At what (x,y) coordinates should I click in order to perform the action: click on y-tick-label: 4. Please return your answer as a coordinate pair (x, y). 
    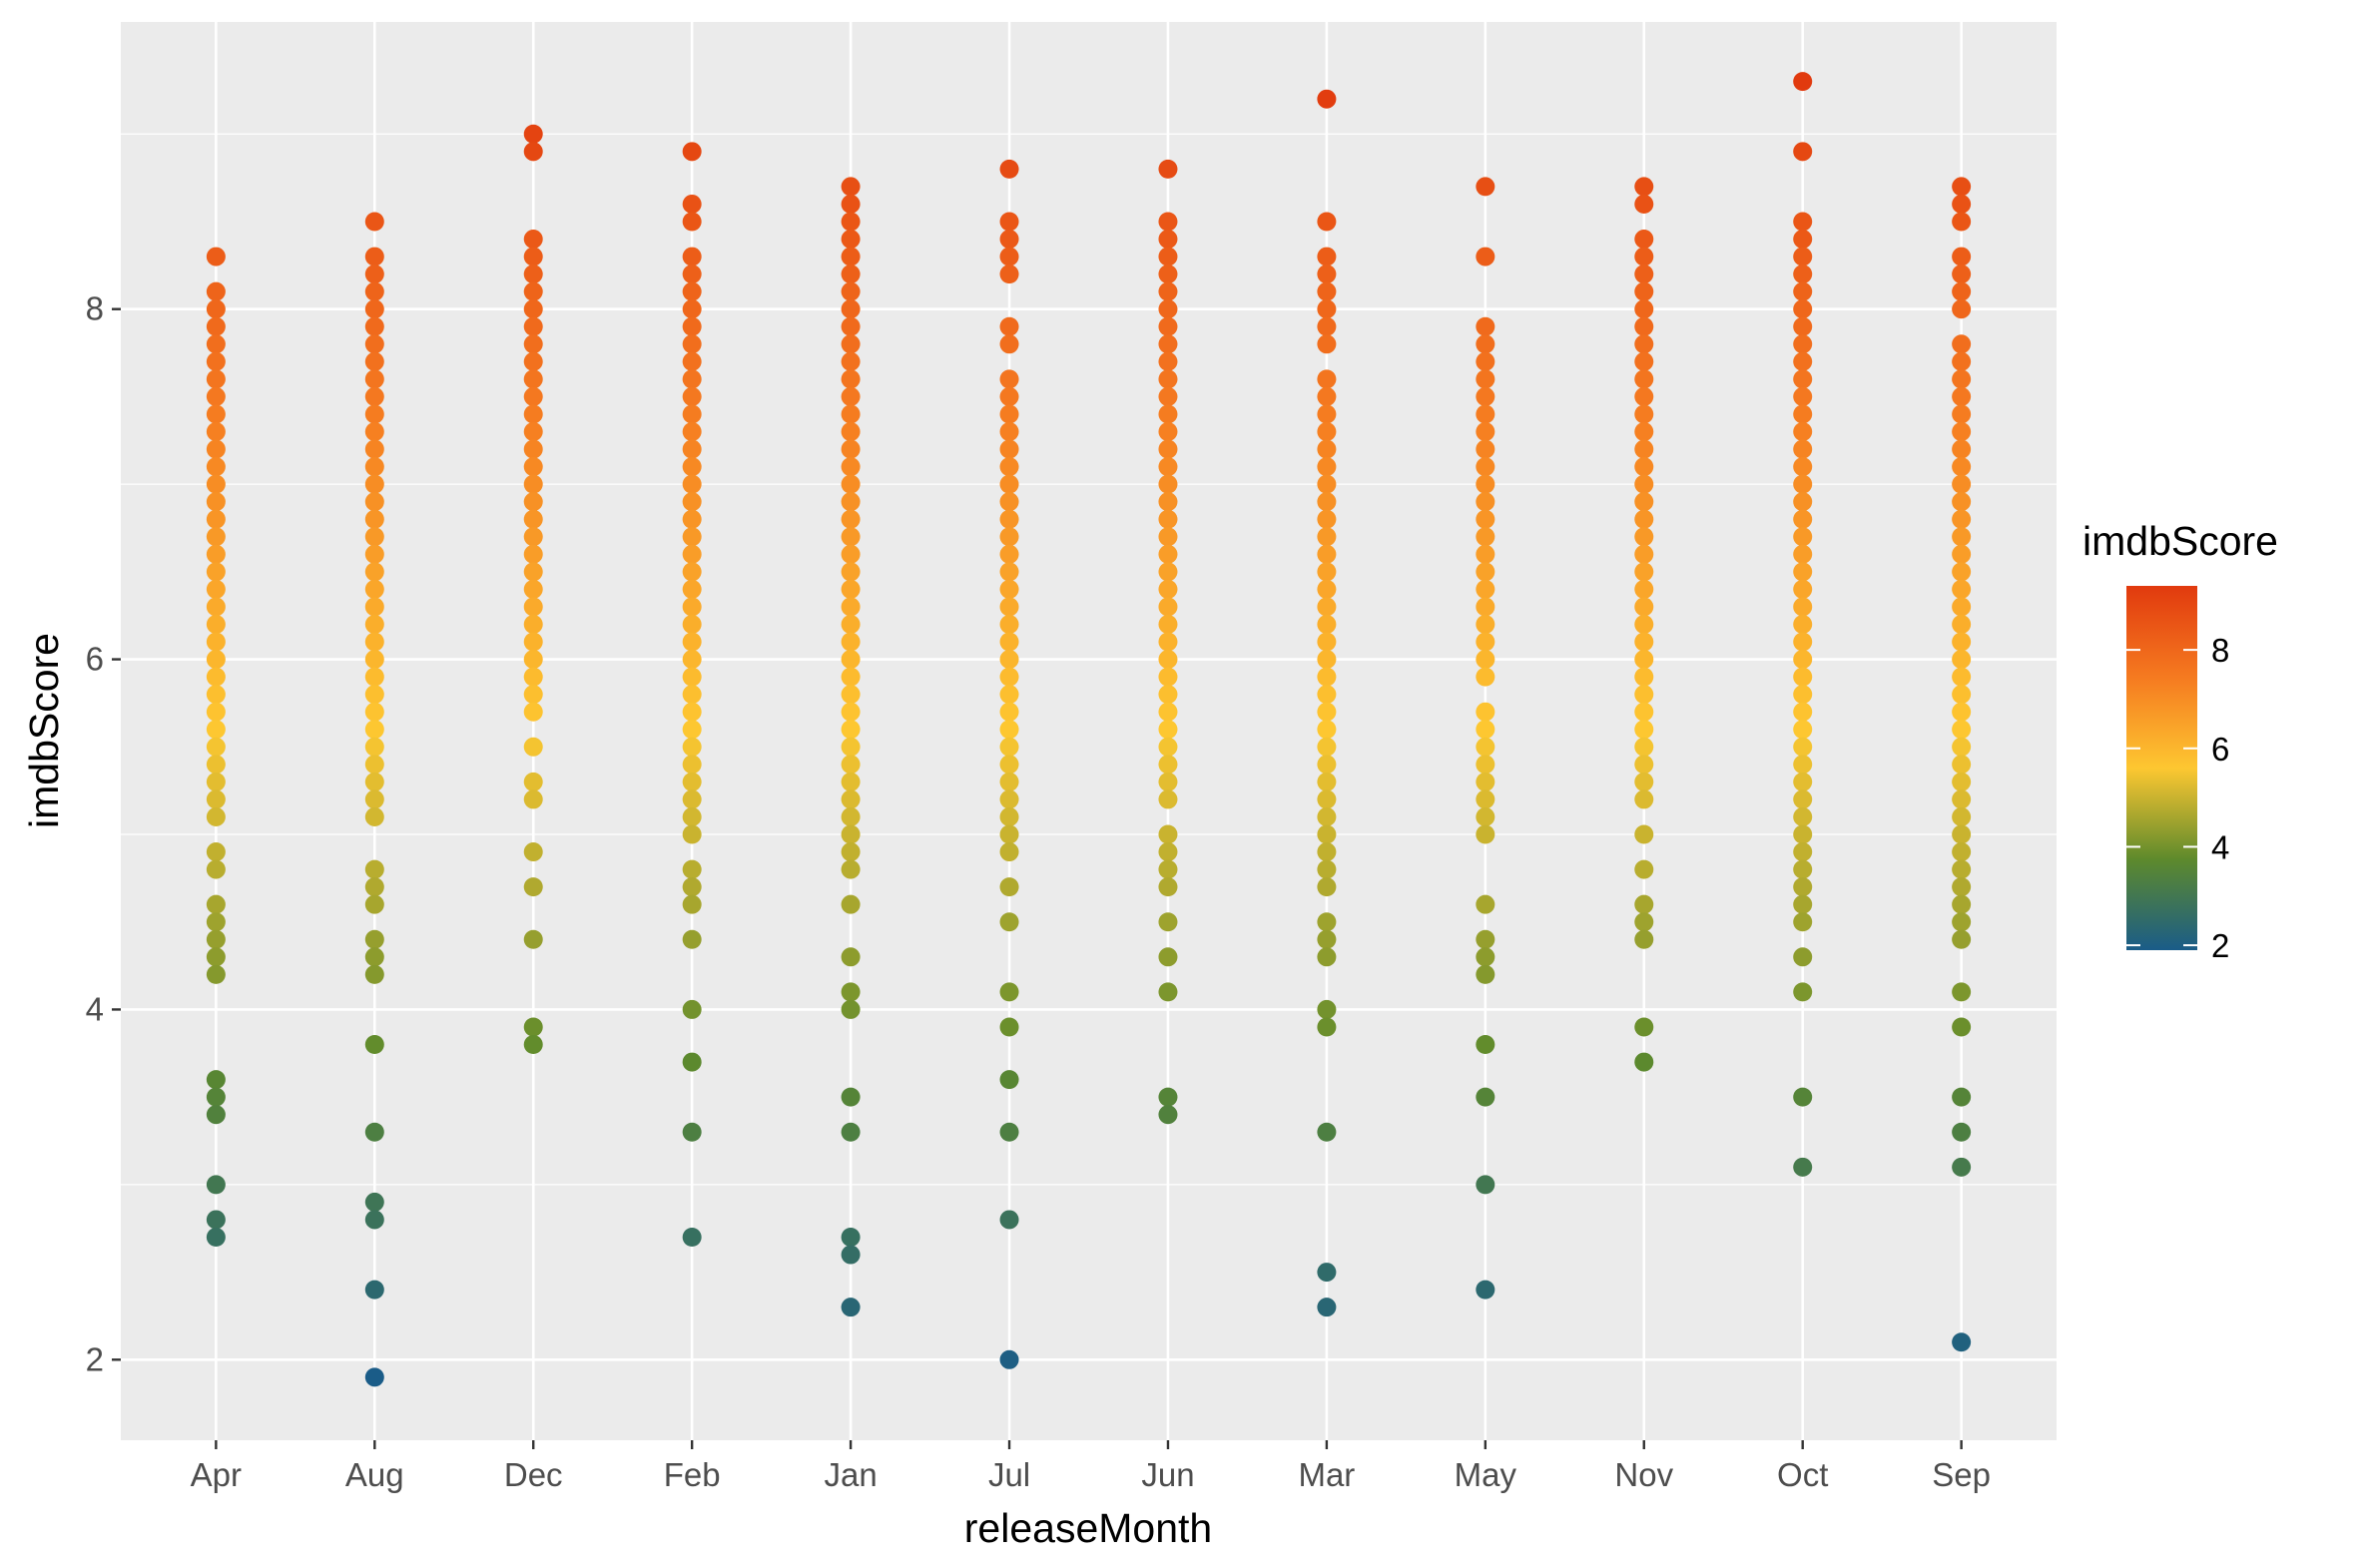
    Looking at the image, I should click on (95, 1008).